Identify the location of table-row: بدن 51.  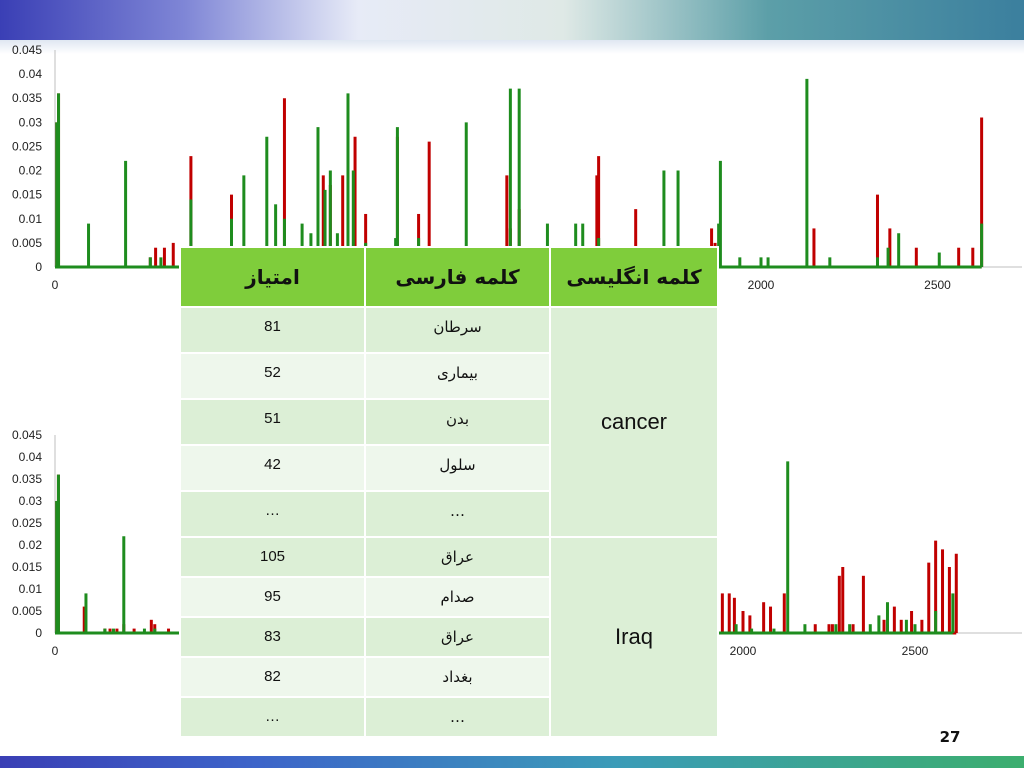
(448, 422).